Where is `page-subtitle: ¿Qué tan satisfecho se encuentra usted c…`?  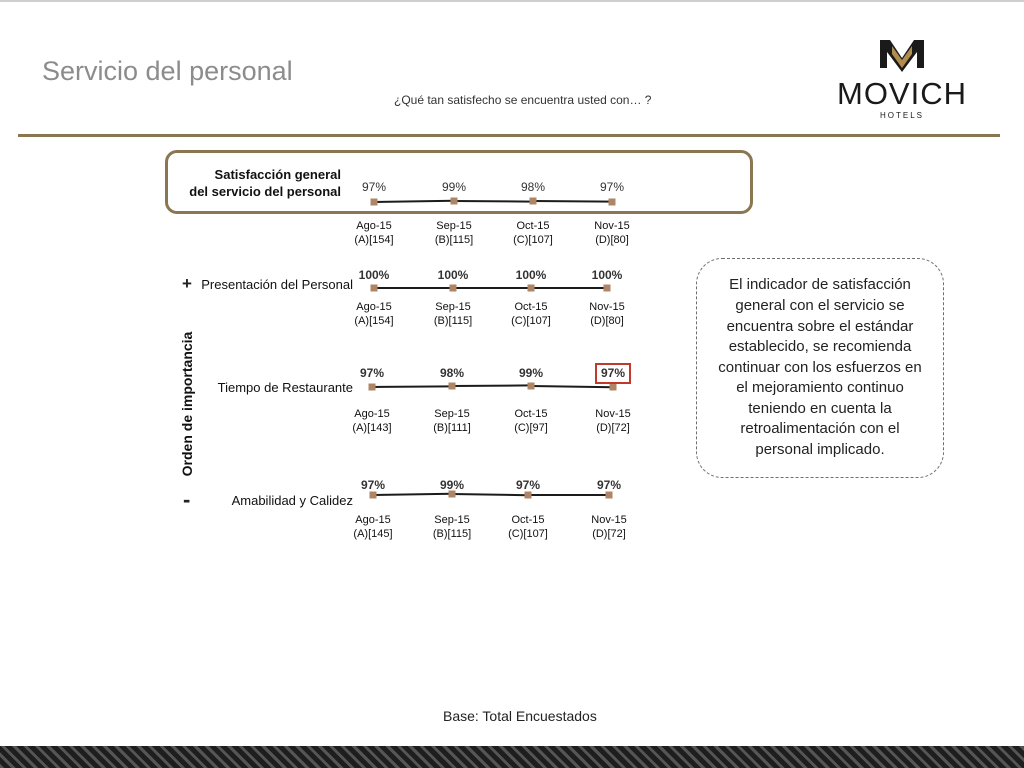
page-subtitle: ¿Qué tan satisfecho se encuentra usted c… is located at coordinates (523, 100).